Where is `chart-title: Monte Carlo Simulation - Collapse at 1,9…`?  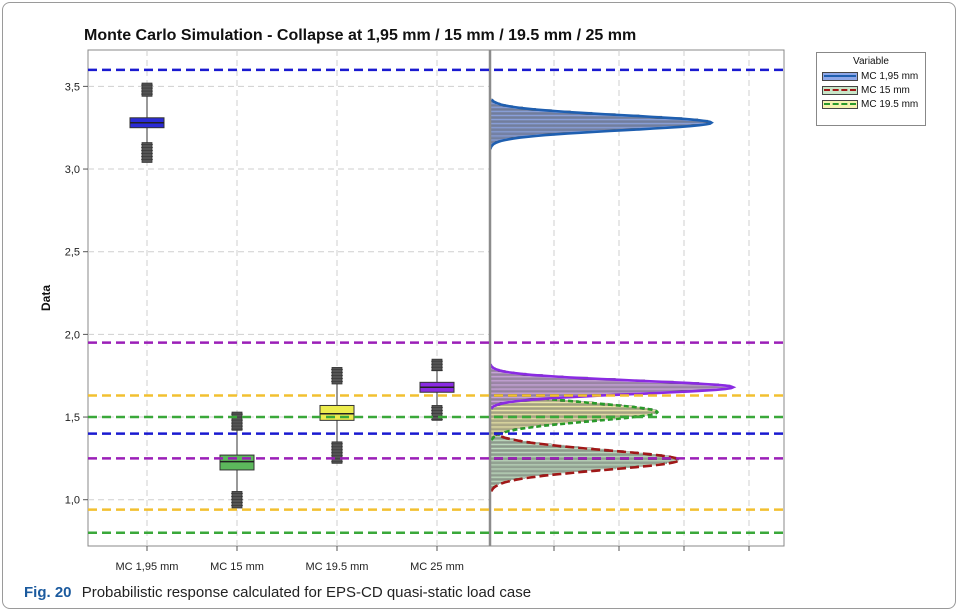 chart-title: Monte Carlo Simulation - Collapse at 1,9… is located at coordinates (360, 35).